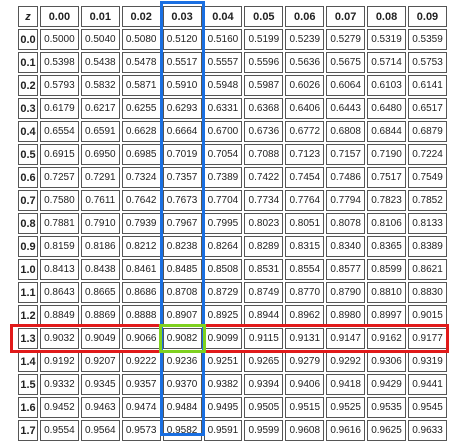 This screenshot has width=449, height=443. What do you see at coordinates (100, 430) in the screenshot?
I see `table-cell: 0.9564` at bounding box center [100, 430].